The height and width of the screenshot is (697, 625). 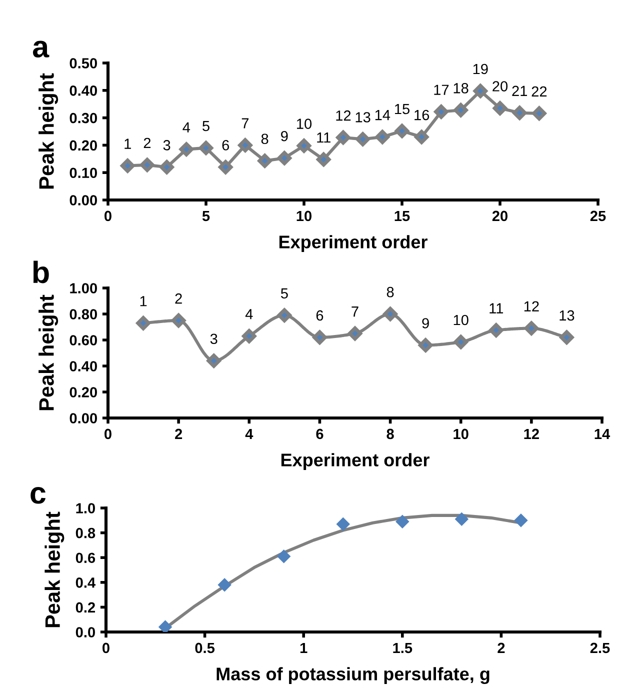 I want to click on y-tick-label: 0.20, so click(x=83, y=392).